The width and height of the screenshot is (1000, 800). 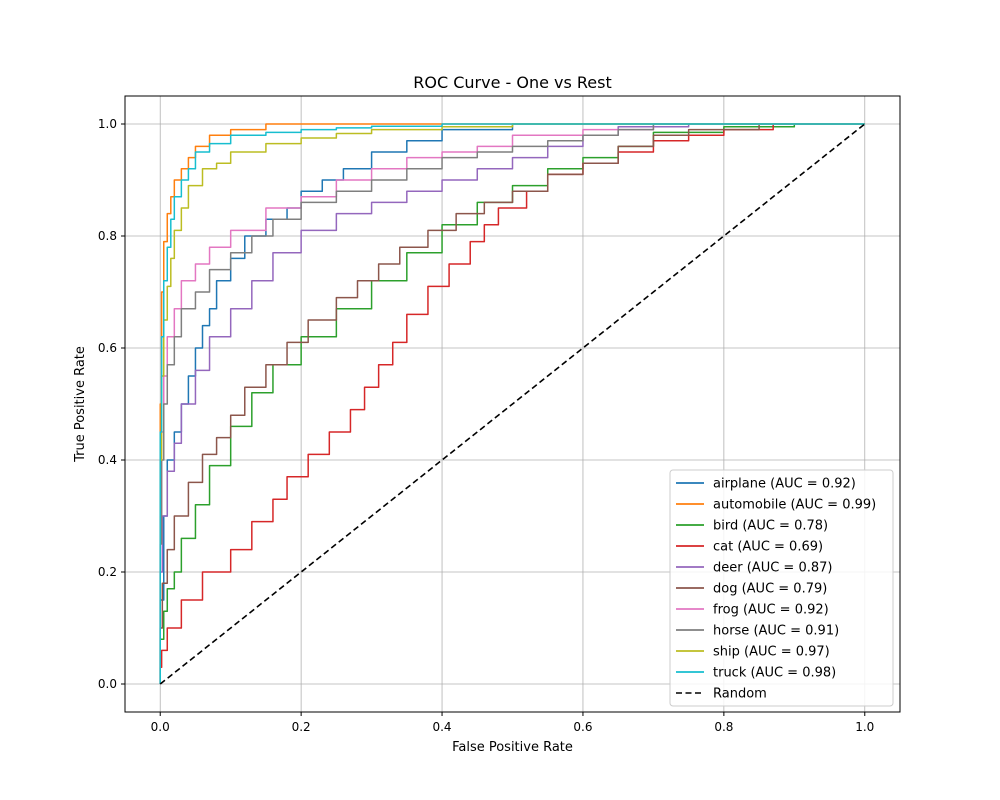 I want to click on x-tick-label: 0.8, so click(x=723, y=727).